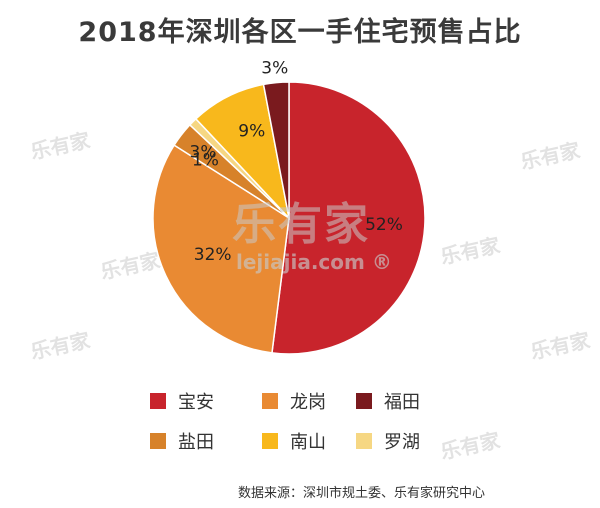  What do you see at coordinates (301, 224) in the screenshot?
I see `watermark-brand-center: 乐有家` at bounding box center [301, 224].